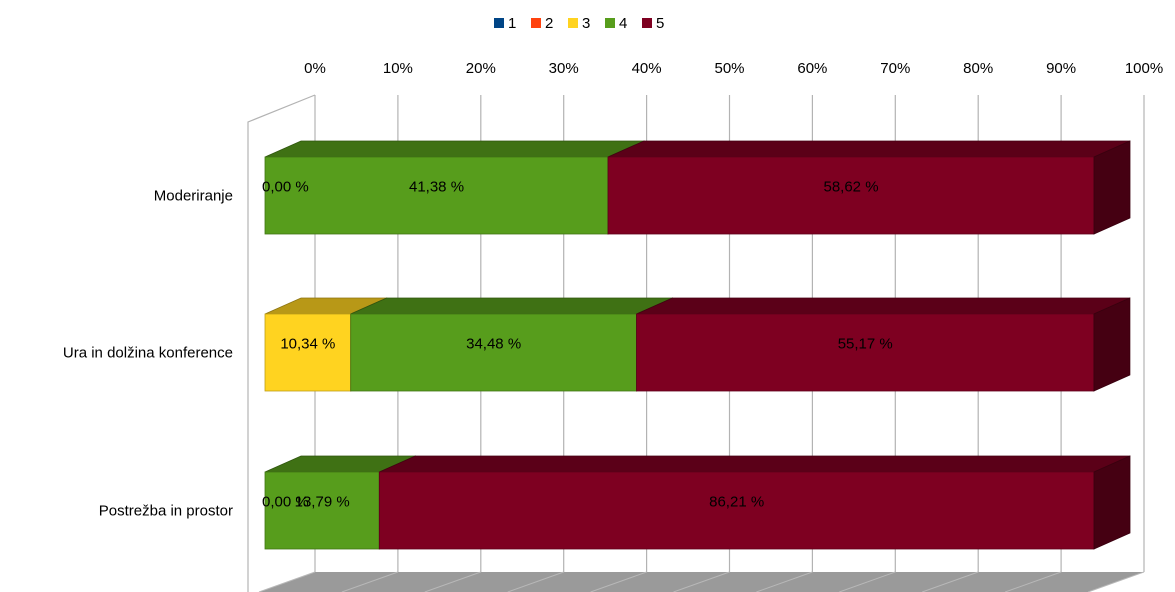  What do you see at coordinates (623, 23) in the screenshot?
I see `legend-label: 4` at bounding box center [623, 23].